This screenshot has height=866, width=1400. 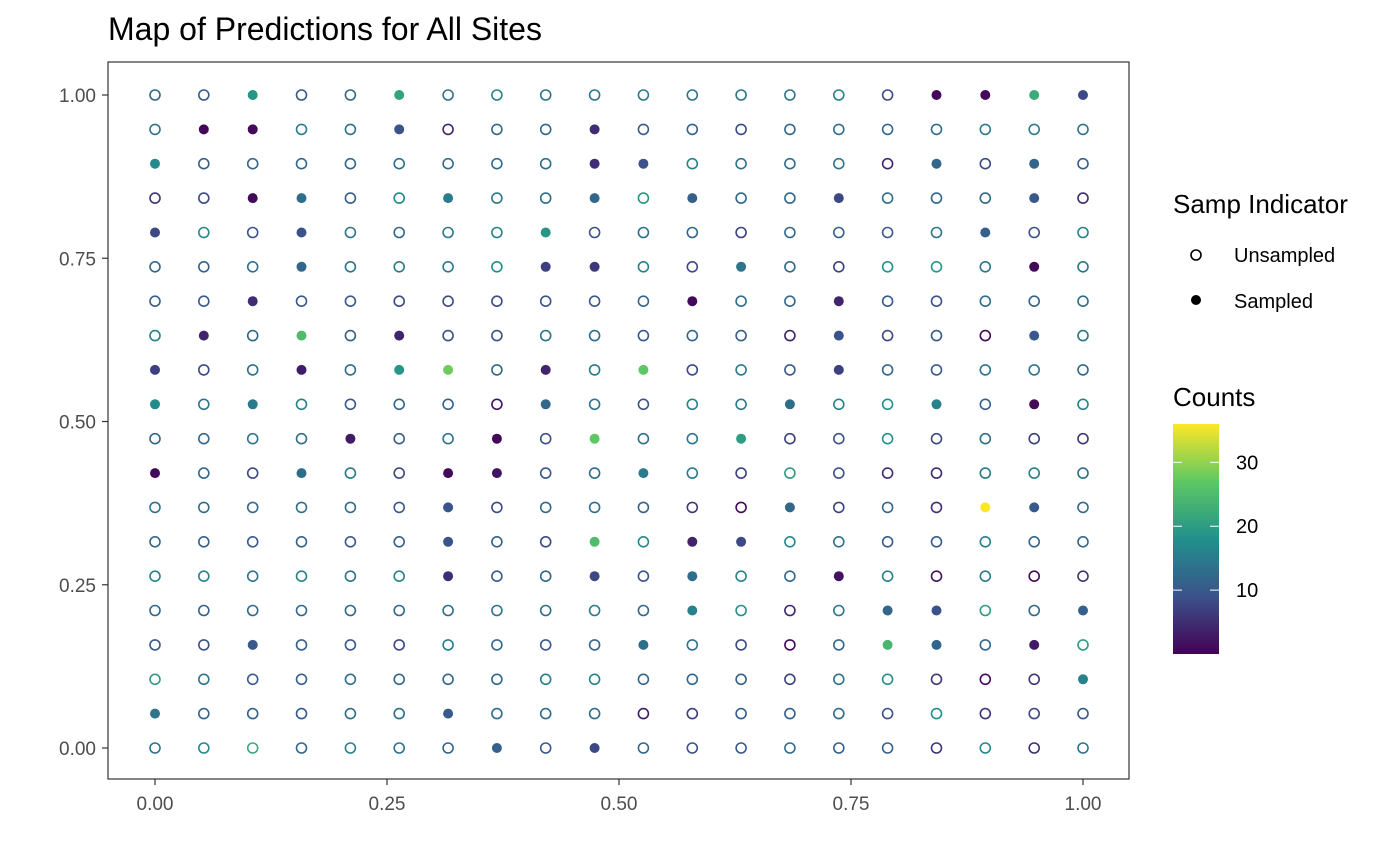 I want to click on legend-shape-title: Samp Indicator, so click(x=1260, y=204).